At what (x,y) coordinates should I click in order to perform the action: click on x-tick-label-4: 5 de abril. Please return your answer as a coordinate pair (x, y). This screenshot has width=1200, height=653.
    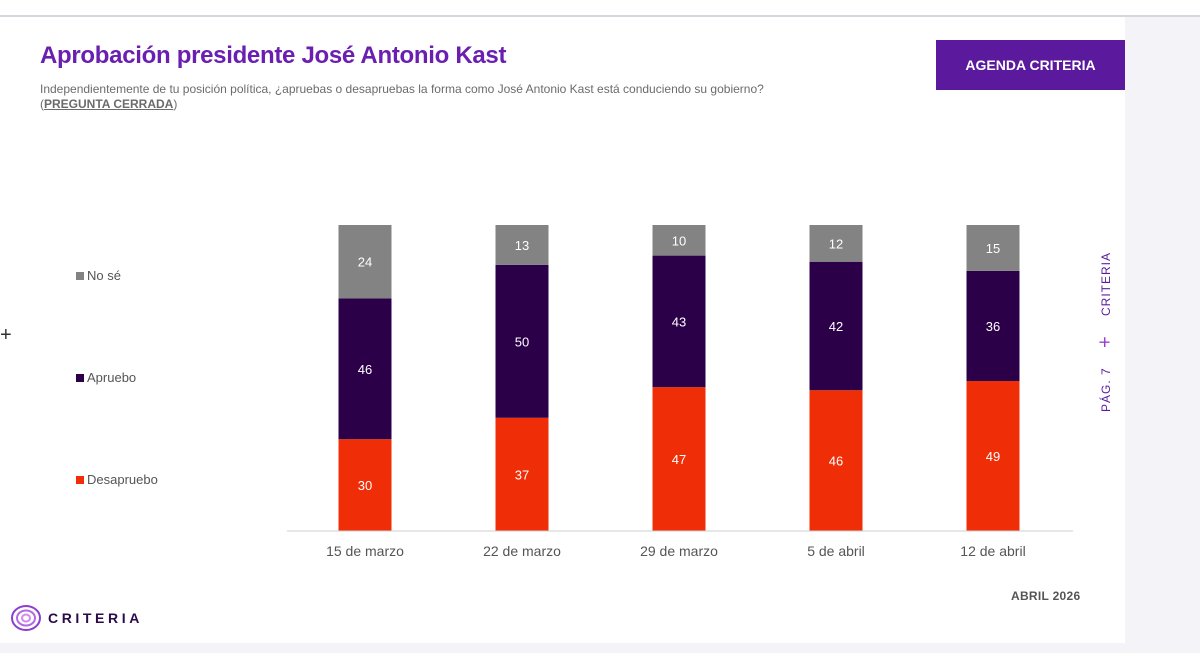
    Looking at the image, I should click on (836, 551).